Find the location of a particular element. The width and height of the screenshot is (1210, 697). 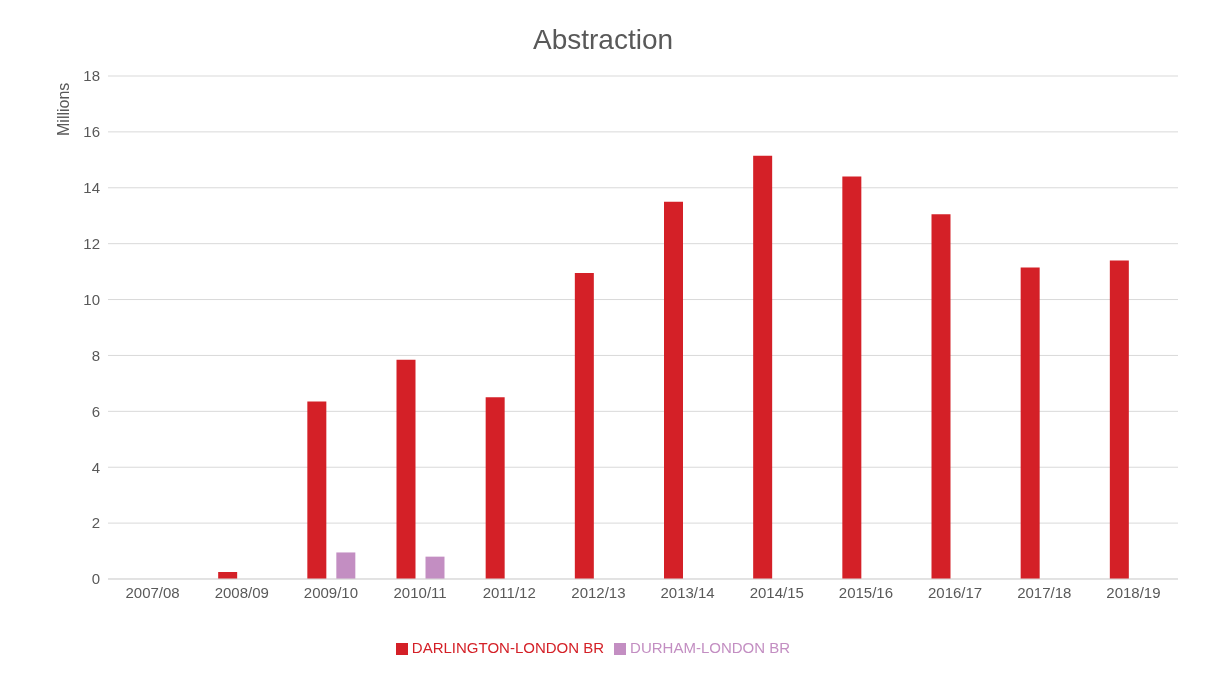

x-tick-label: 2010/11 is located at coordinates (420, 592).